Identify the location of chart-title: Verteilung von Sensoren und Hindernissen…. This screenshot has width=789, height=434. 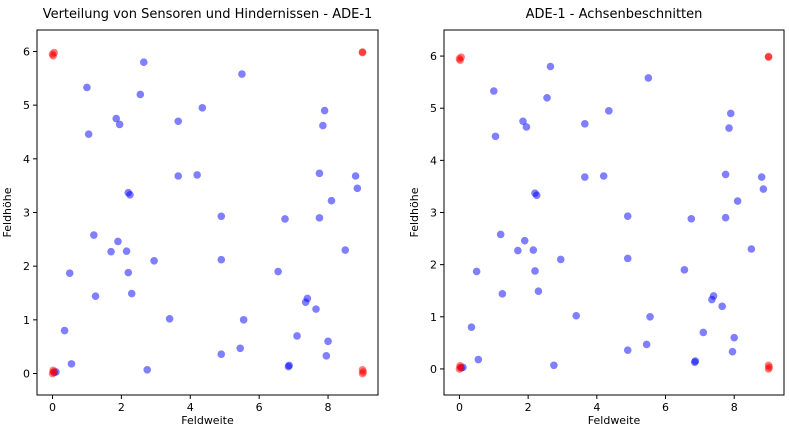
(208, 14).